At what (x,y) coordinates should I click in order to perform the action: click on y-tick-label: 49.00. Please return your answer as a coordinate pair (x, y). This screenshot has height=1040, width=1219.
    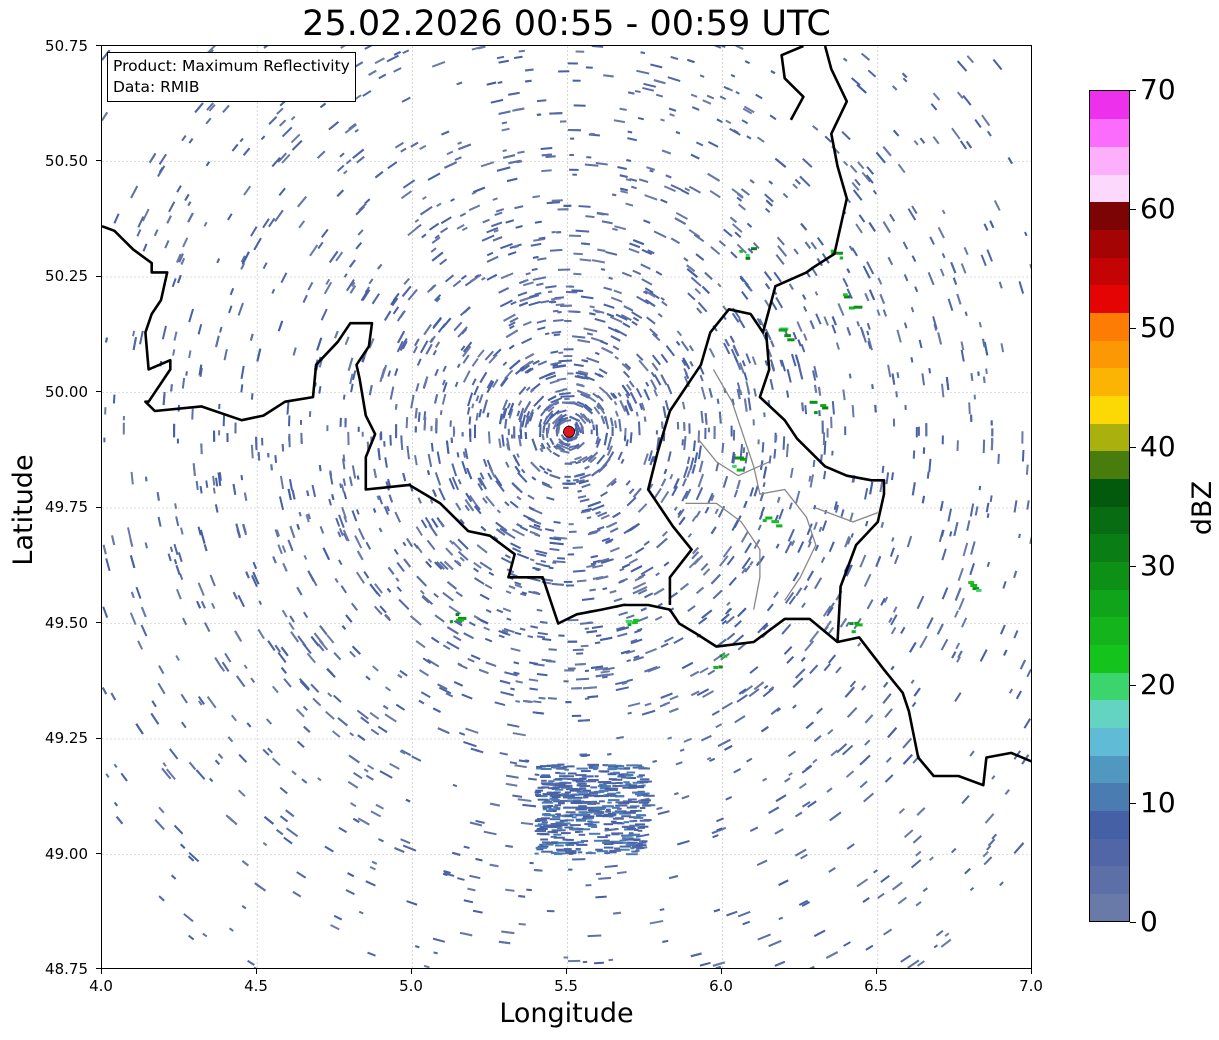
    Looking at the image, I should click on (66, 854).